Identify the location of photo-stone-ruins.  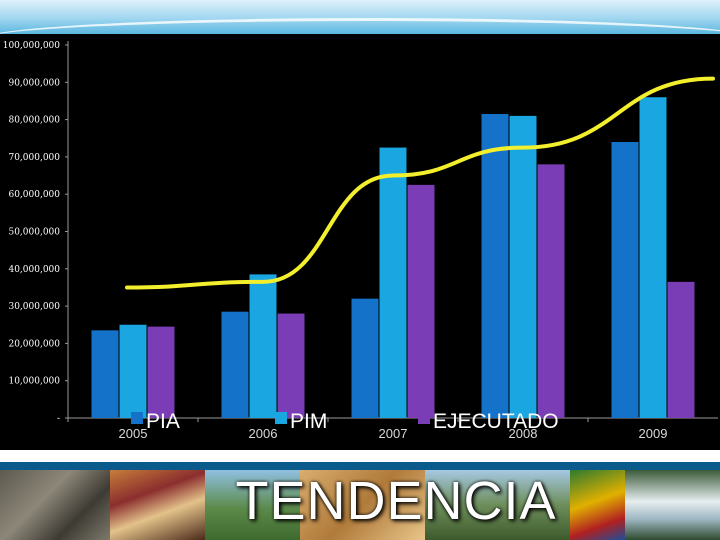
(55, 505).